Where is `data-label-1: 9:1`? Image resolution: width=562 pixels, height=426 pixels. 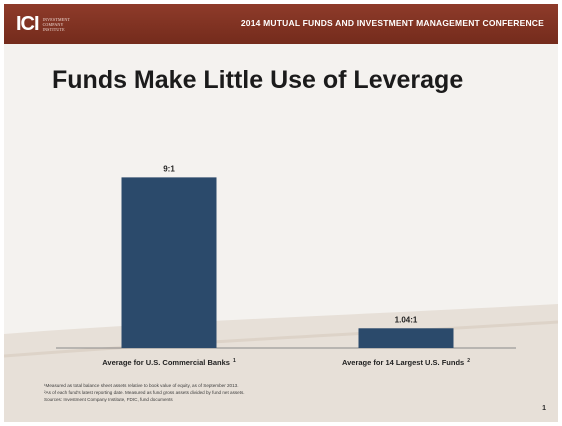
data-label-1: 9:1 is located at coordinates (169, 168).